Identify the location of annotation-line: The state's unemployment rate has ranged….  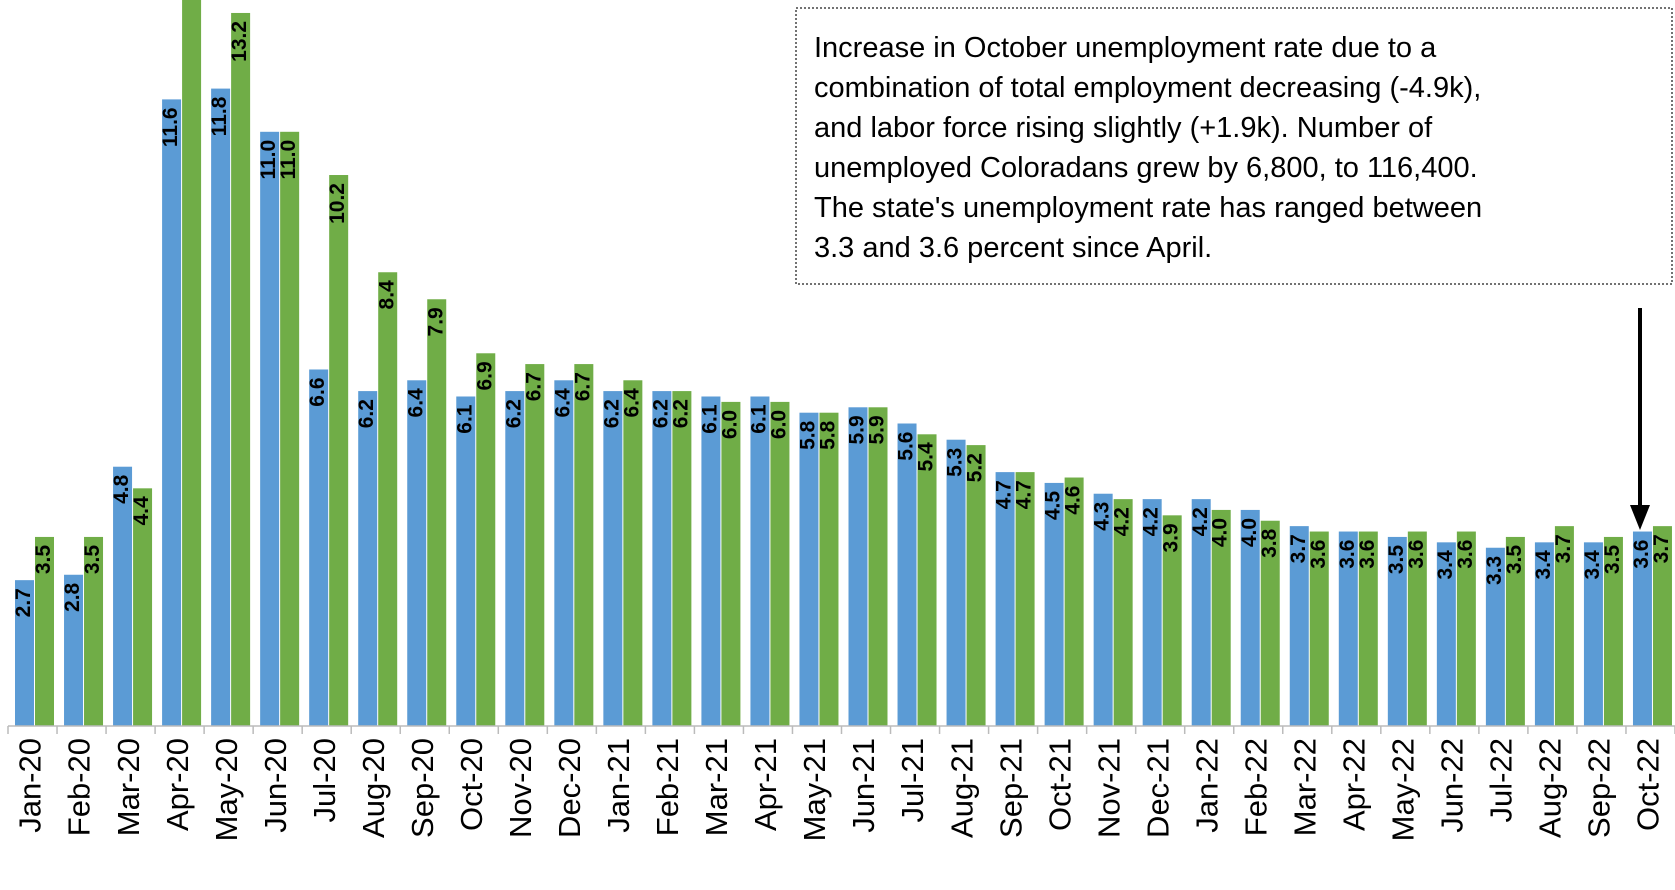
(1148, 208).